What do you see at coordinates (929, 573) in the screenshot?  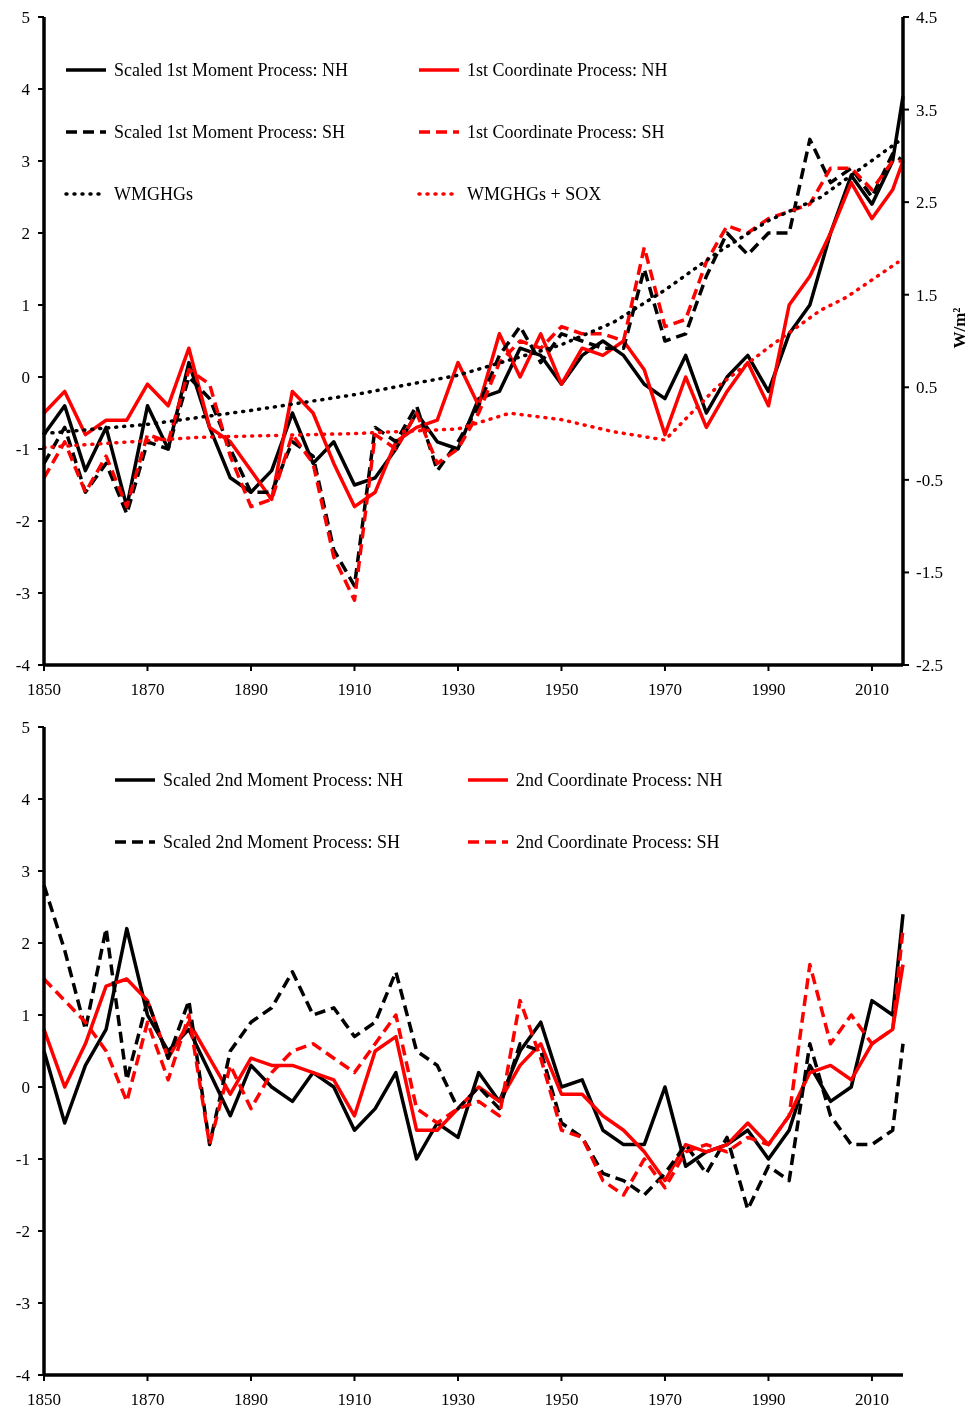 I see `y2-tick-label: -1.5` at bounding box center [929, 573].